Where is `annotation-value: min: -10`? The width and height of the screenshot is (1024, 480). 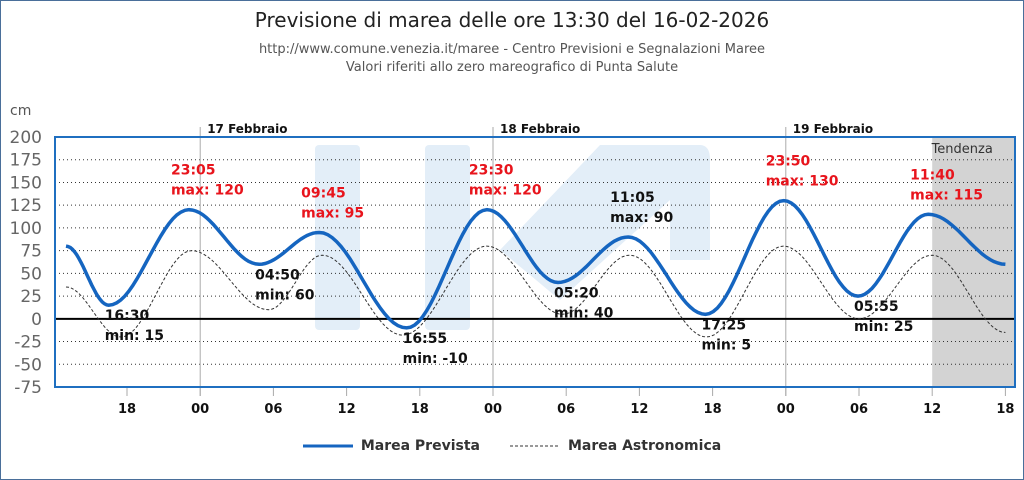 annotation-value: min: -10 is located at coordinates (435, 359).